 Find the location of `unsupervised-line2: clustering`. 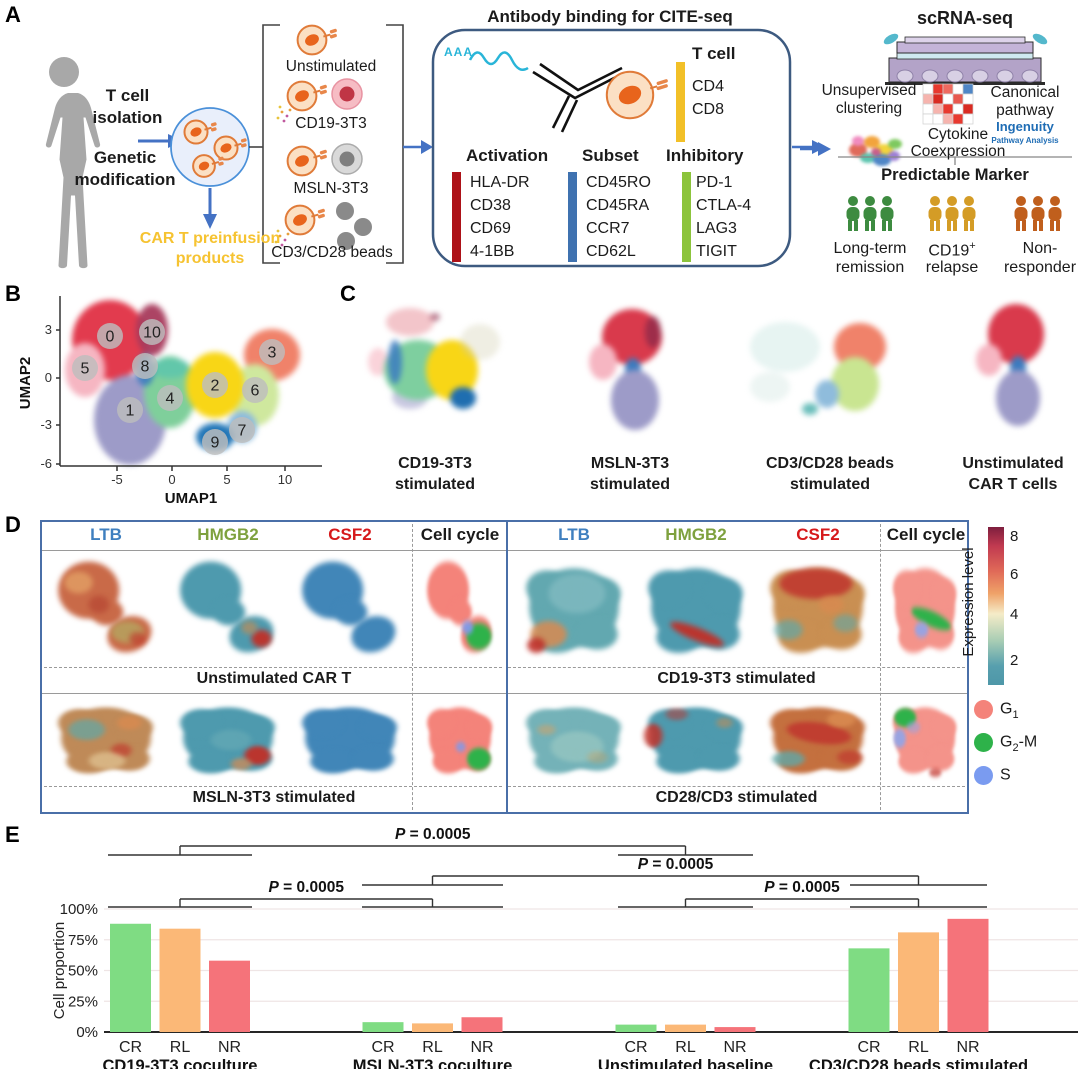

unsupervised-line2: clustering is located at coordinates (869, 108).